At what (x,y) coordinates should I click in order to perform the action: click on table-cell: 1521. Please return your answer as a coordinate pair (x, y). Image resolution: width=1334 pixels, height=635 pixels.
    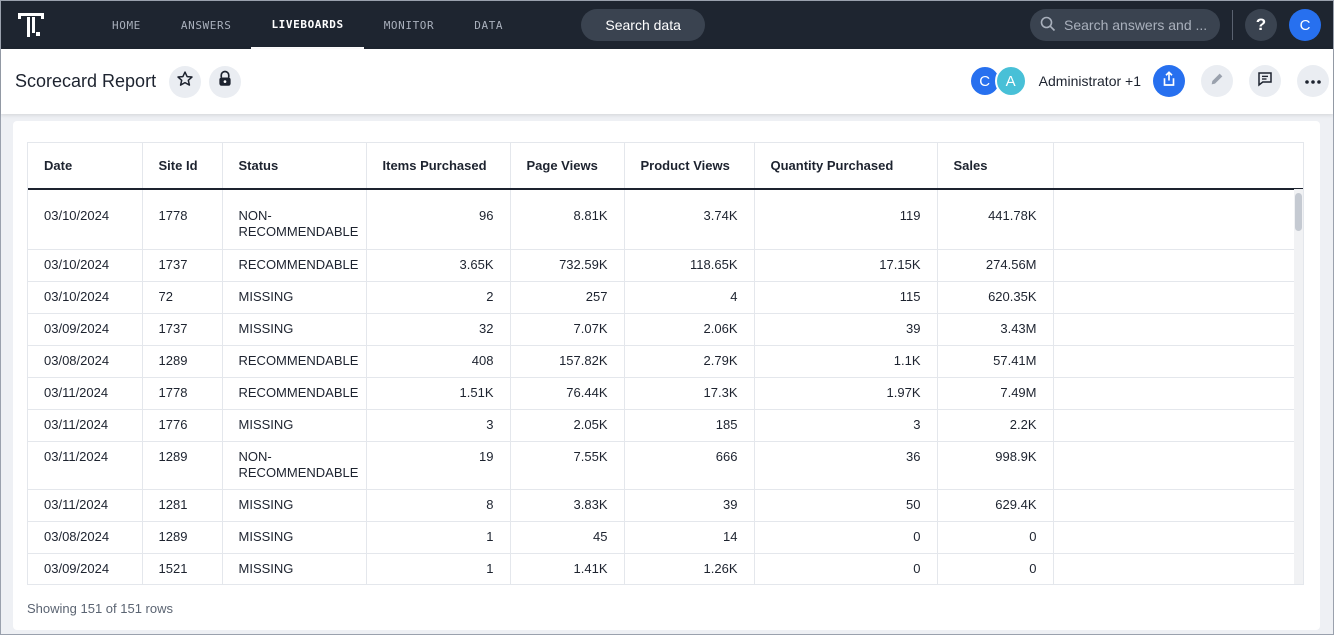
    Looking at the image, I should click on (182, 568).